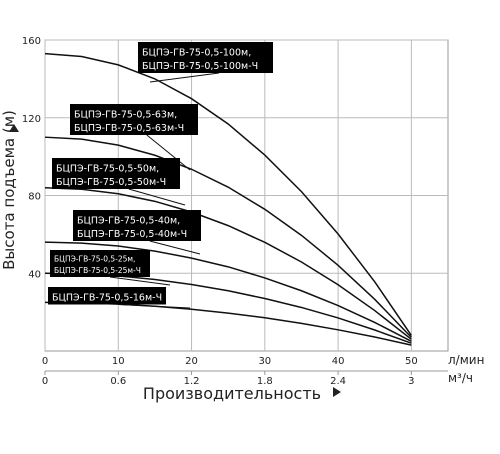 The width and height of the screenshot is (500, 454). Describe the element at coordinates (132, 234) in the screenshot. I see `curve-label: БЦПЭ-ГВ-75-0,5-40м-Ч` at that location.